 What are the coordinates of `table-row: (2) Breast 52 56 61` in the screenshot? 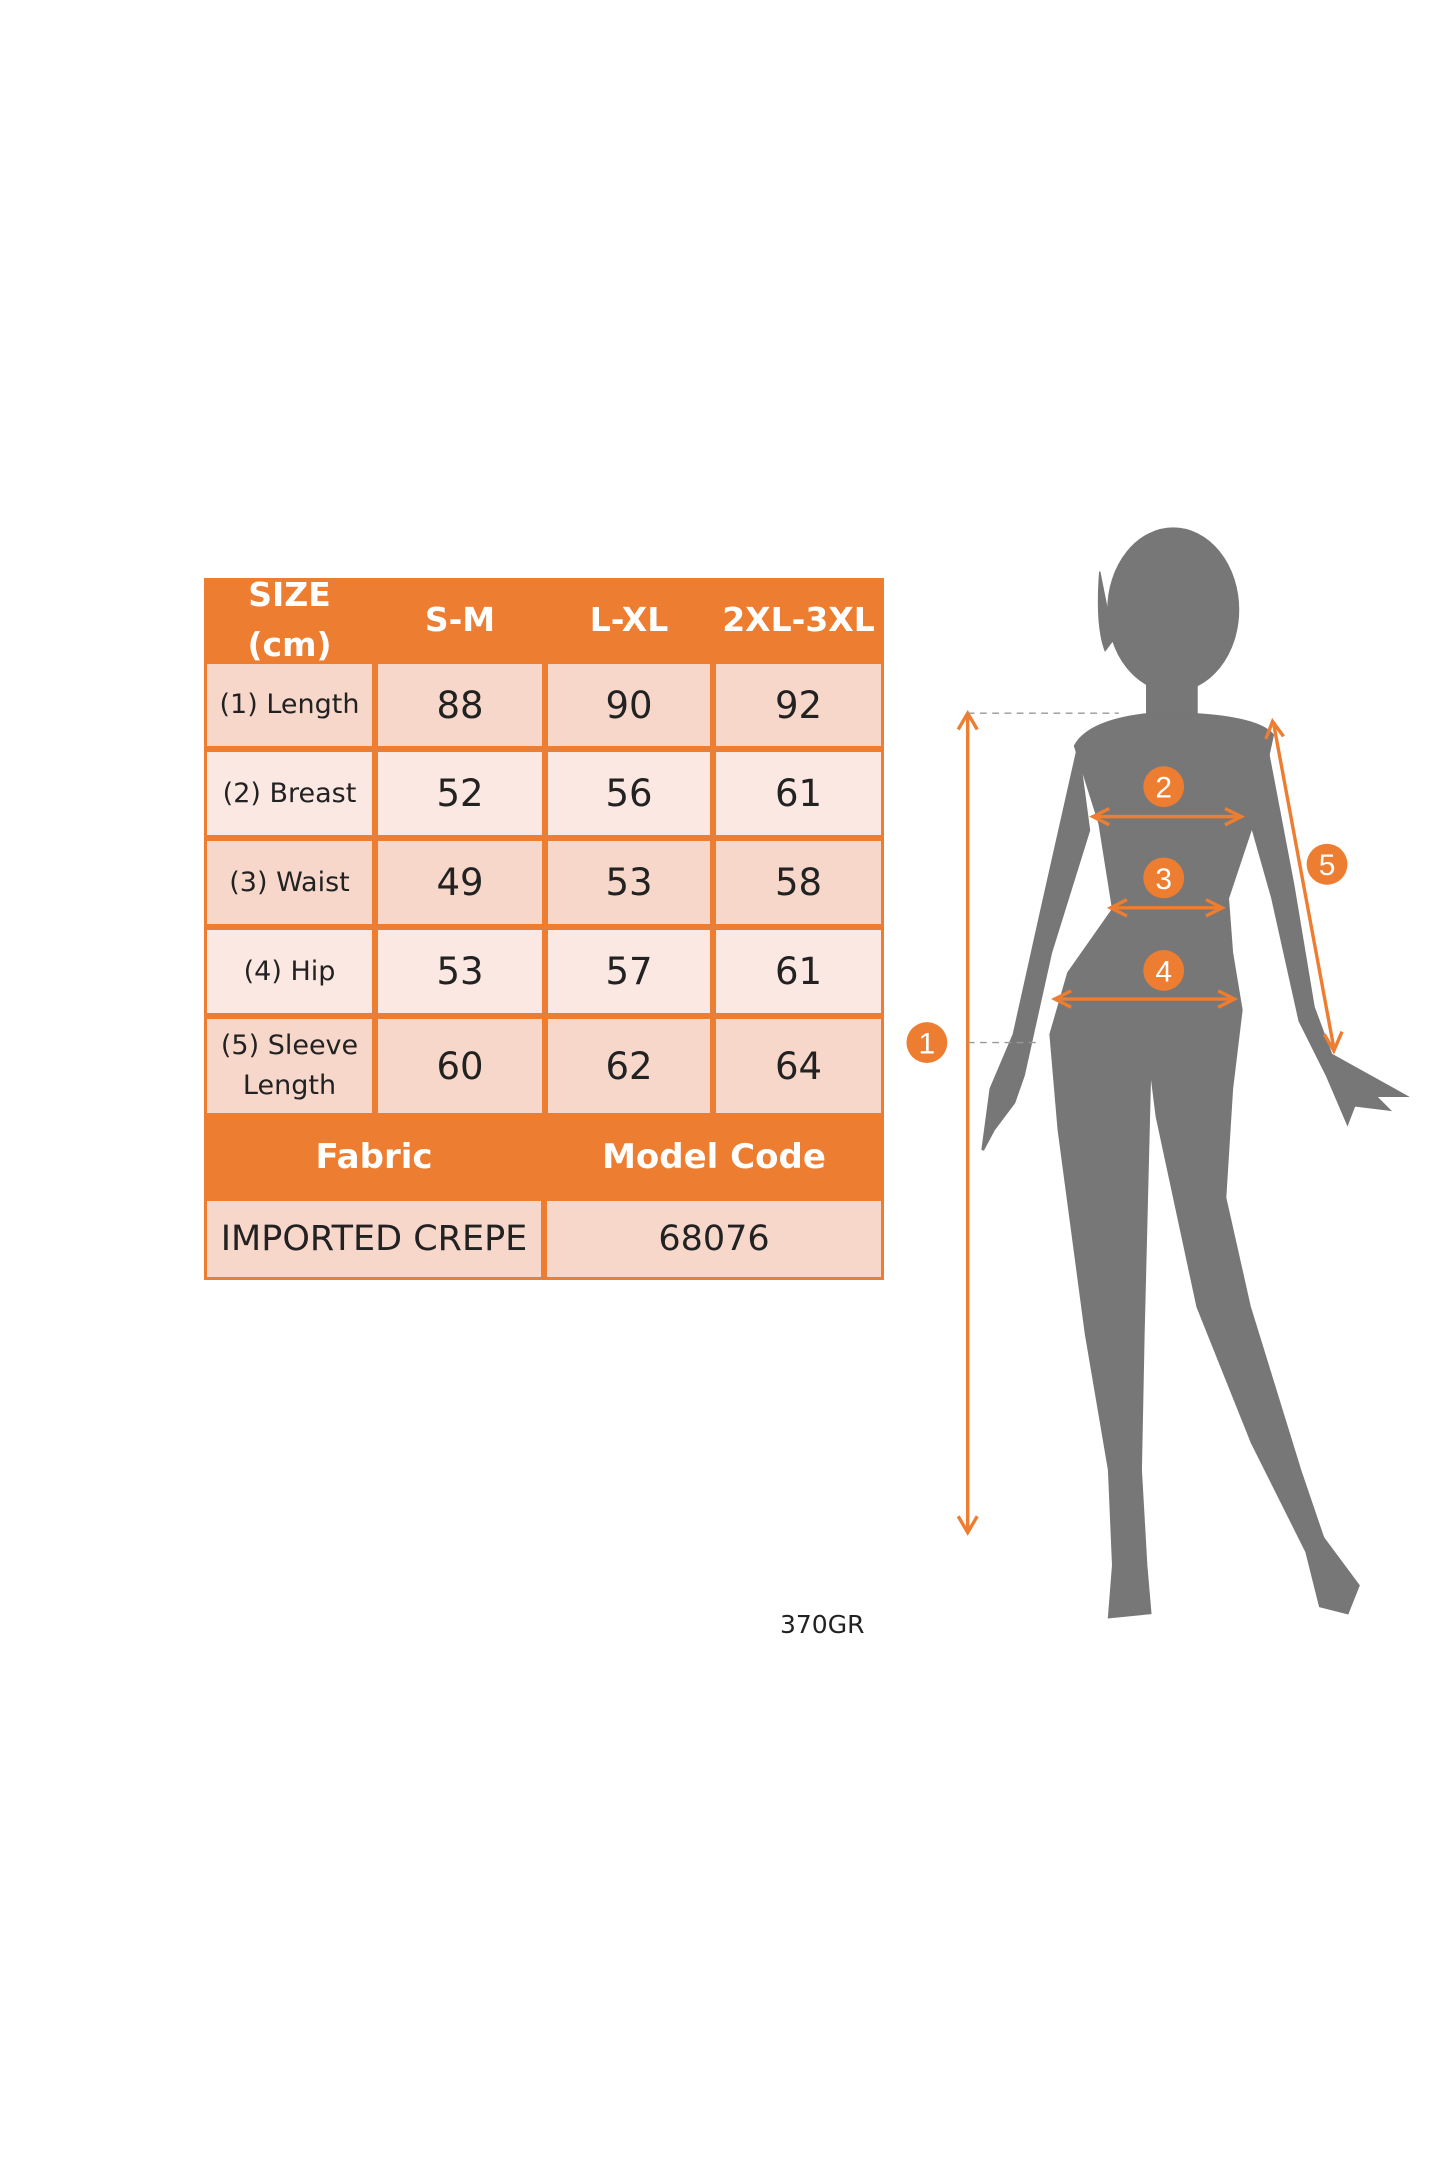 It's located at (544, 793).